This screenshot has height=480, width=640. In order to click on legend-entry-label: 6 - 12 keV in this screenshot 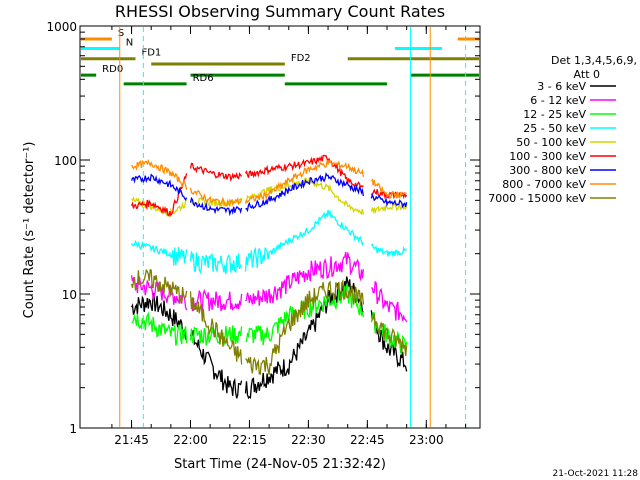, I will do `click(558, 100)`.